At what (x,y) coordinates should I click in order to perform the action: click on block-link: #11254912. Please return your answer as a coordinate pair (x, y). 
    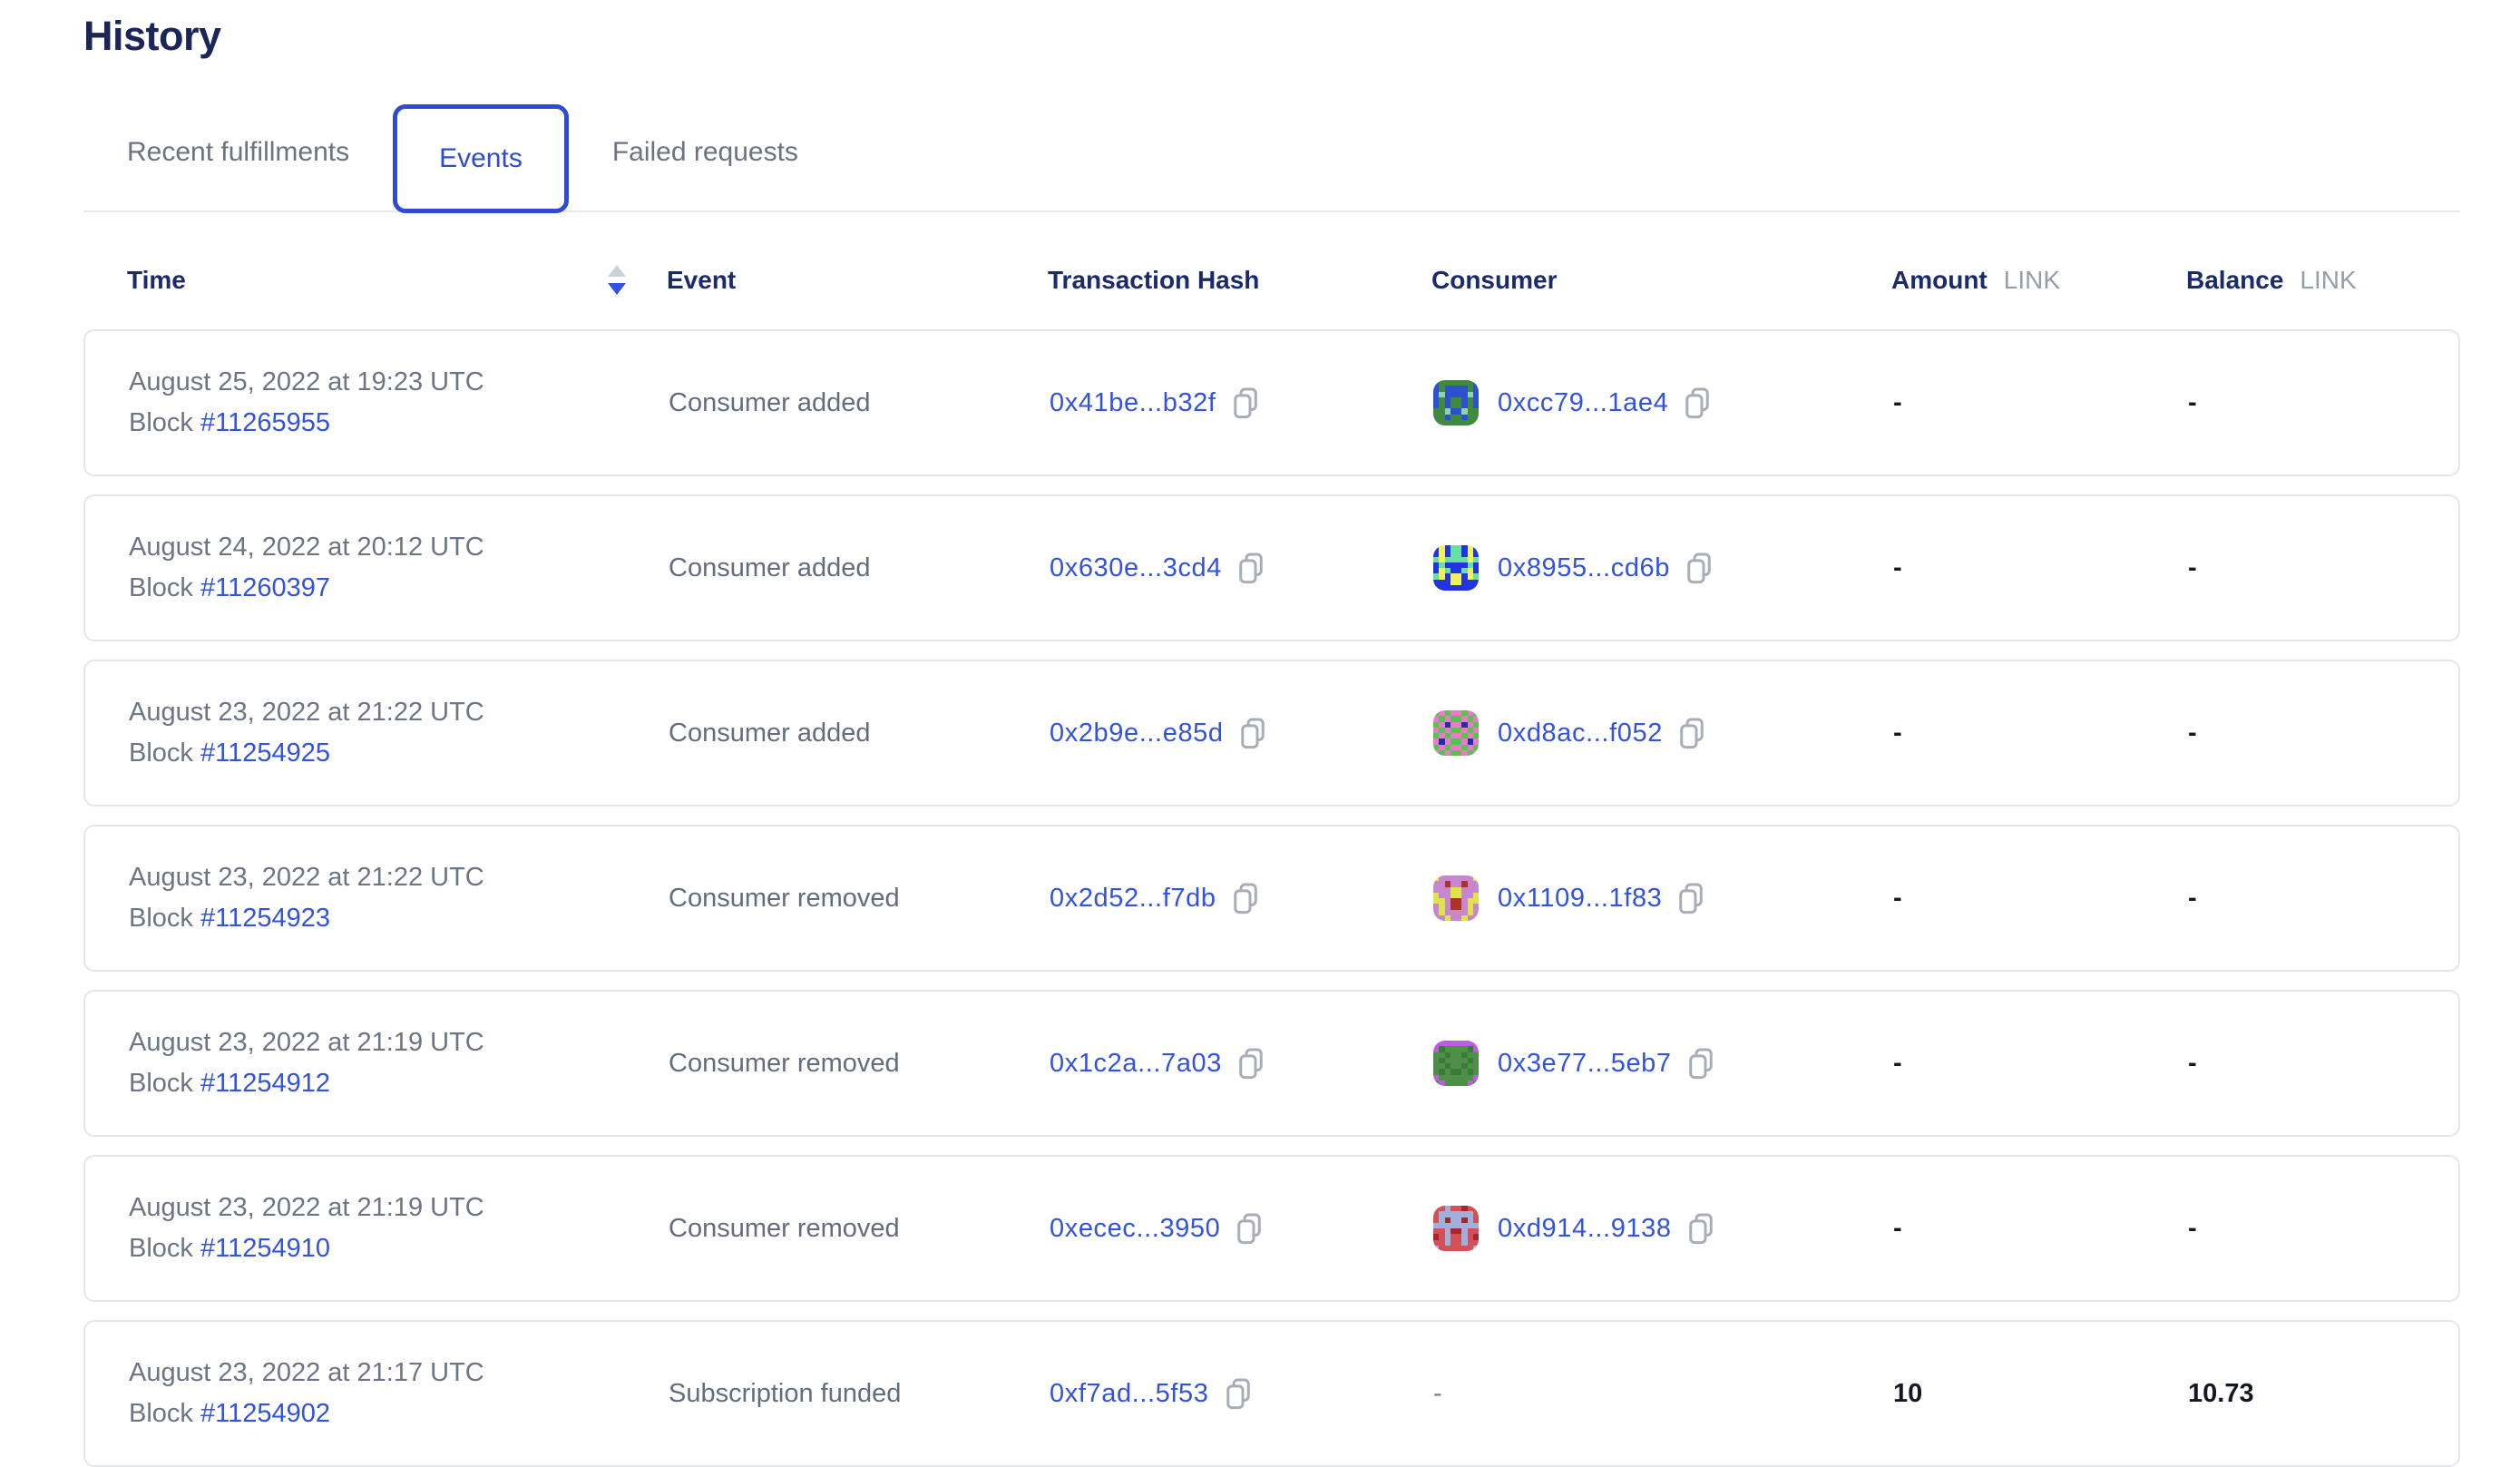
    Looking at the image, I should click on (265, 1084).